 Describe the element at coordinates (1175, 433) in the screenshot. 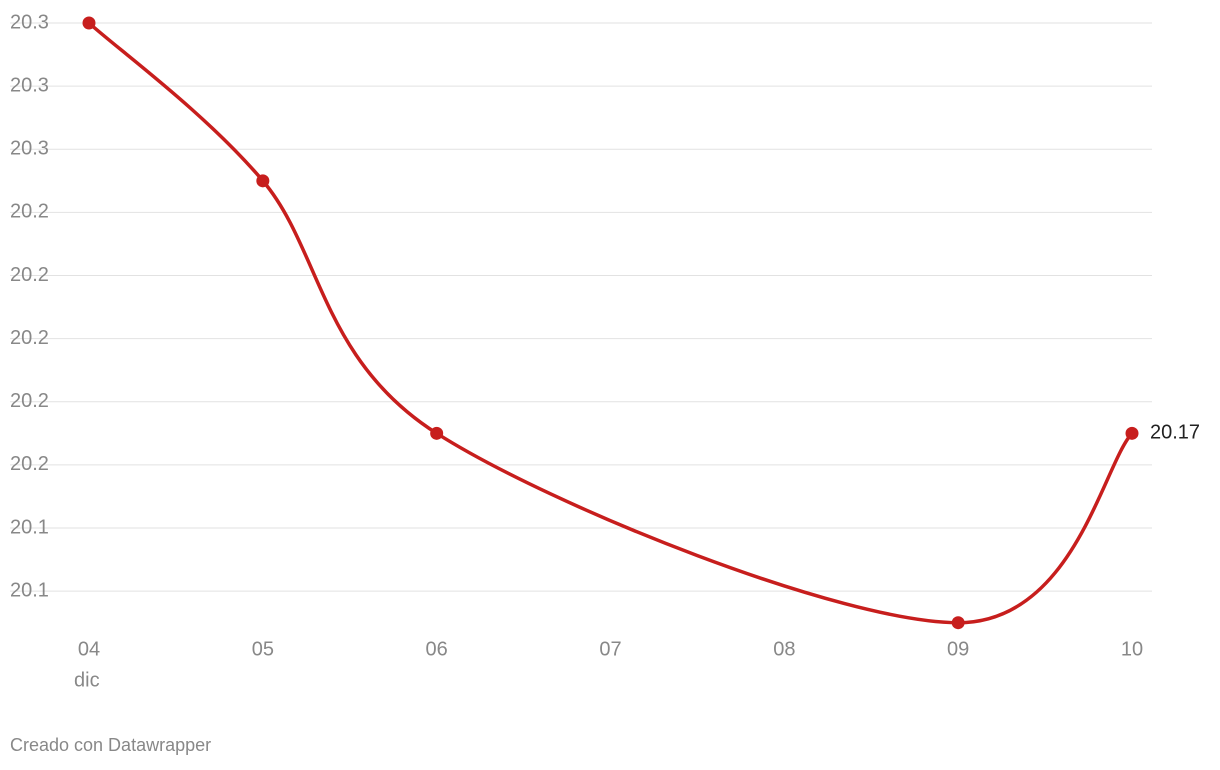

I see `value-label: 20.17` at that location.